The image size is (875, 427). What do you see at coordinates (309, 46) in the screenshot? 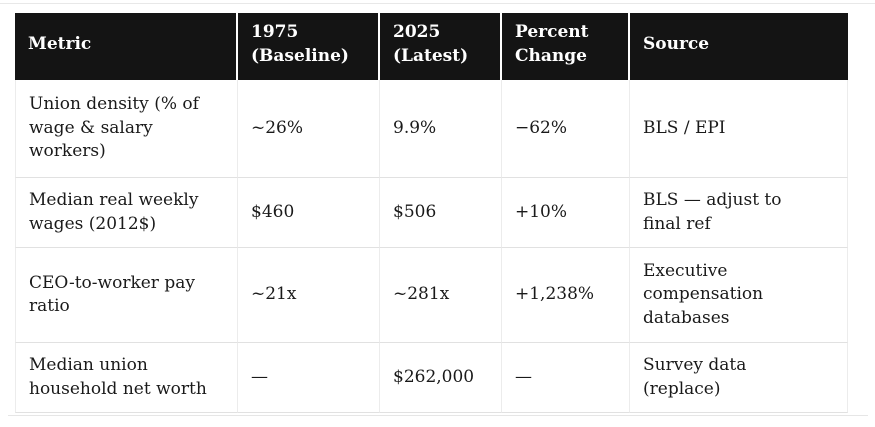
I see `column-header-1975-baseline: 1975 (Baseline)` at bounding box center [309, 46].